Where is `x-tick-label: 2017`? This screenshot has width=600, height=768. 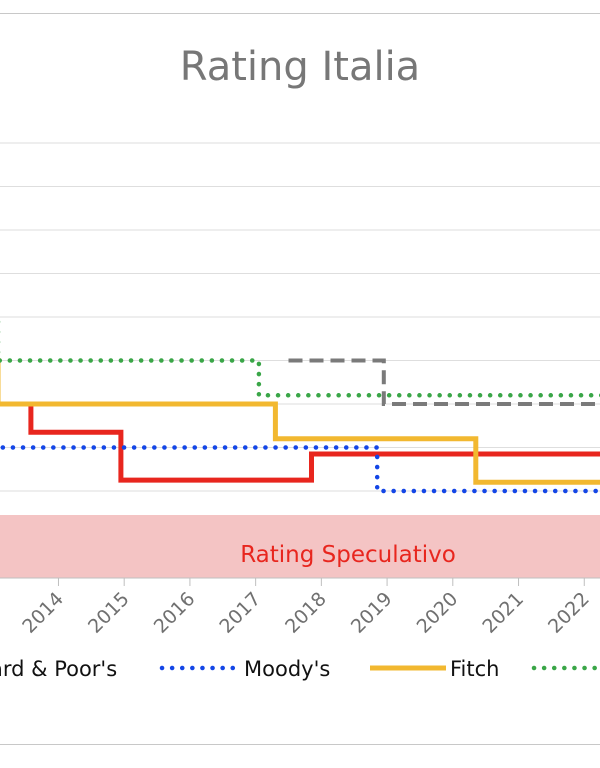 x-tick-label: 2017 is located at coordinates (240, 613).